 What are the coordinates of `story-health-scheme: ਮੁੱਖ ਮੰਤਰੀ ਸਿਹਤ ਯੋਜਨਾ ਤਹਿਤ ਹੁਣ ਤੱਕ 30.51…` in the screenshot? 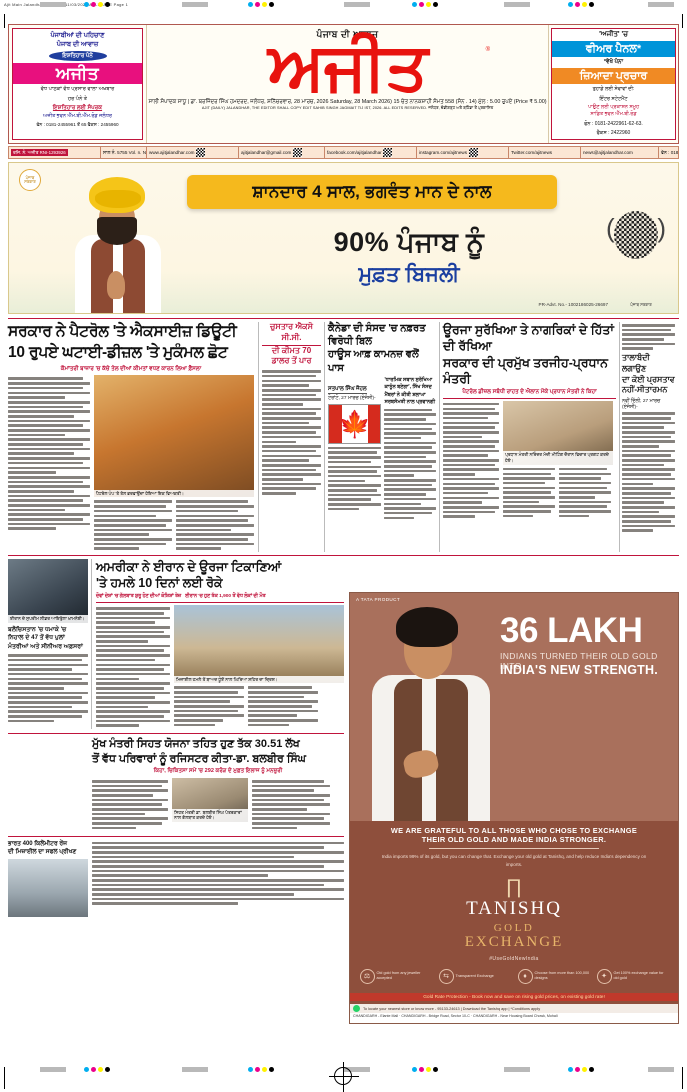 It's located at (176, 782).